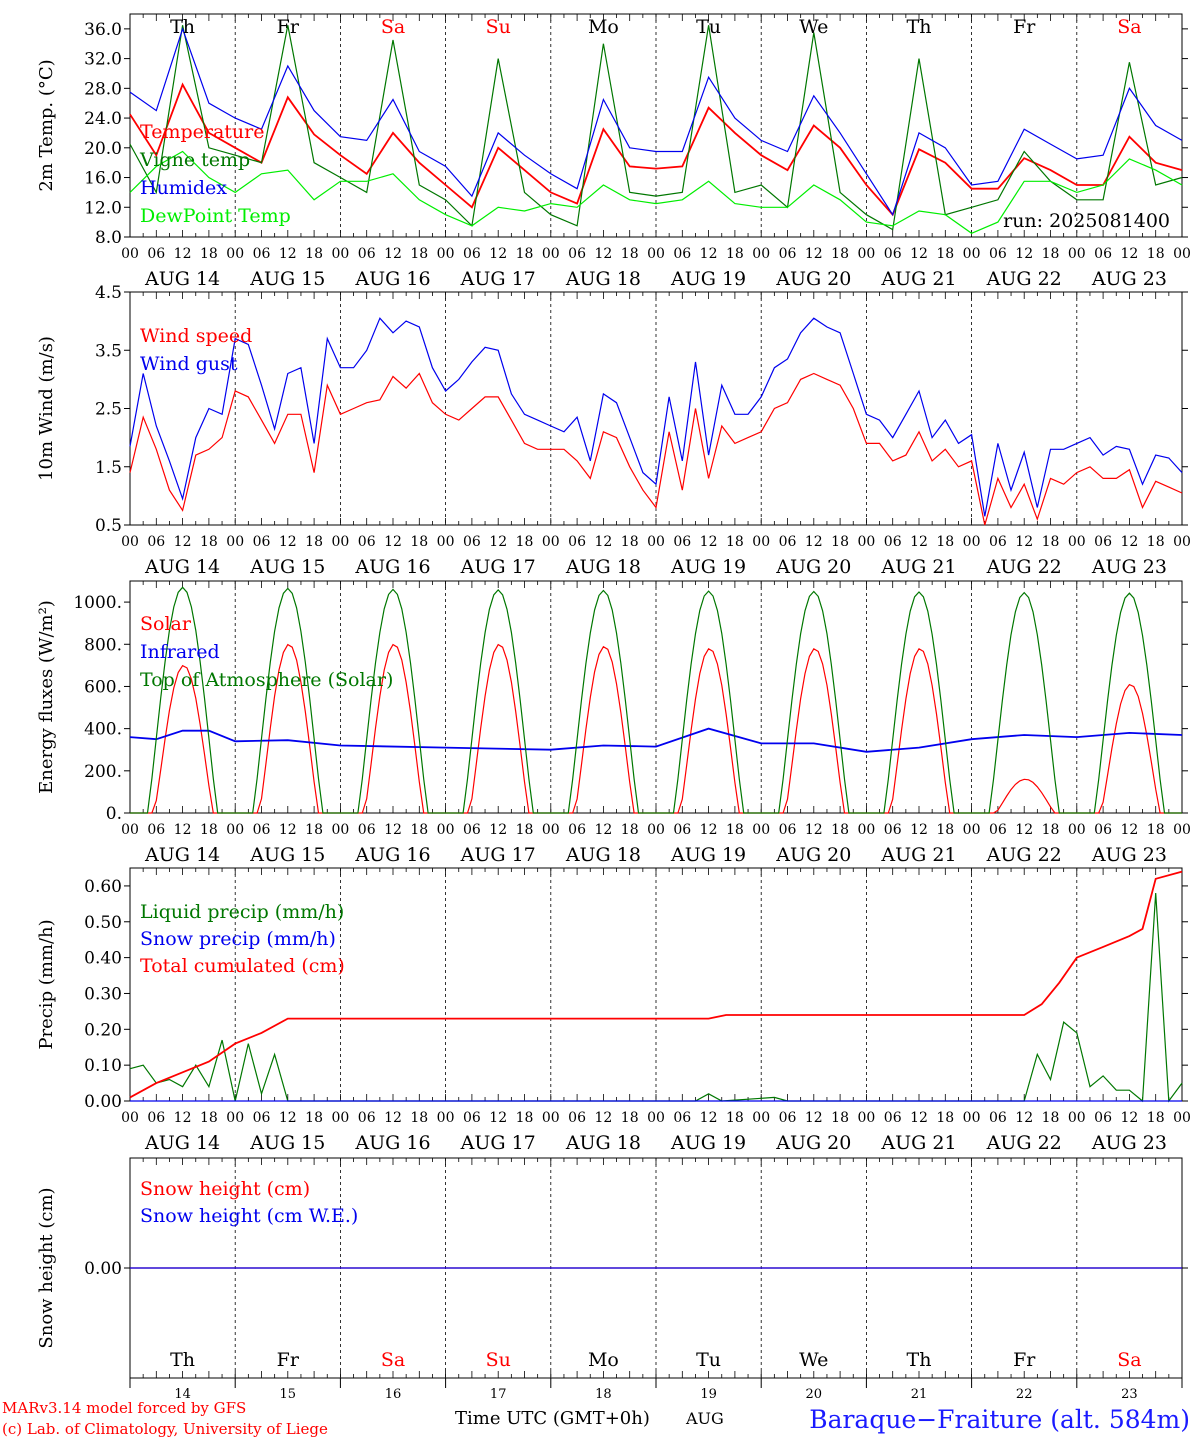 The image size is (1194, 1440). I want to click on y-tick-label: 4.5, so click(108, 293).